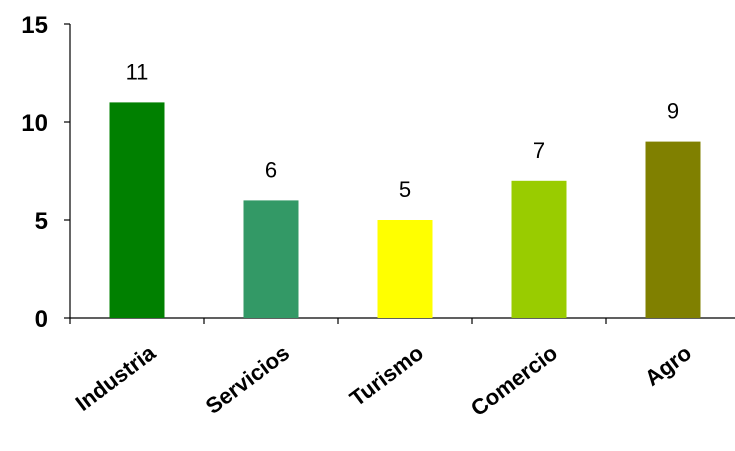  Describe the element at coordinates (247, 379) in the screenshot. I see `category-label-servicios: Servicios` at that location.